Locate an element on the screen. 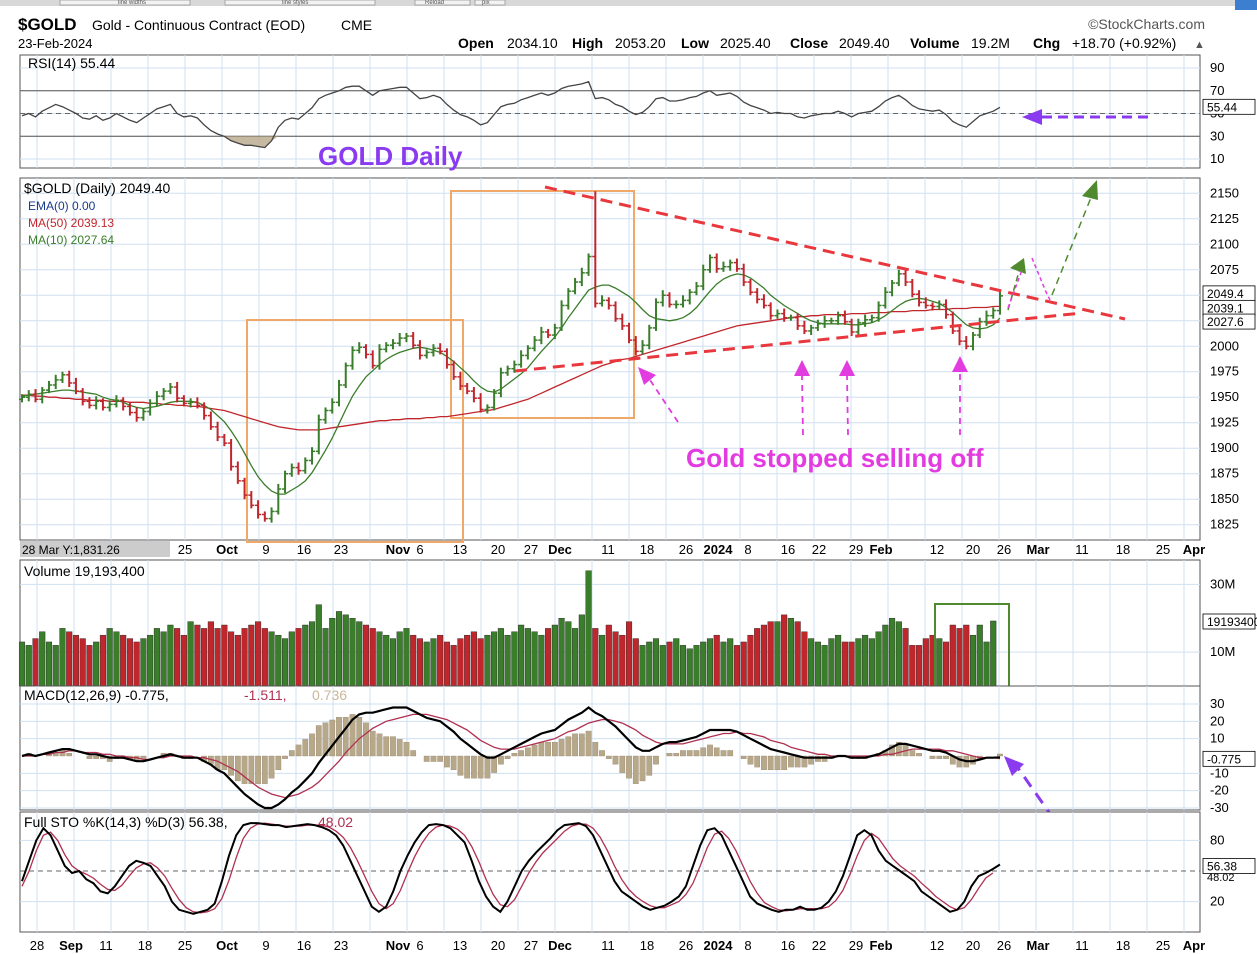 Image resolution: width=1257 pixels, height=954 pixels. macd-arrow-head-icon is located at coordinates (1014, 766).